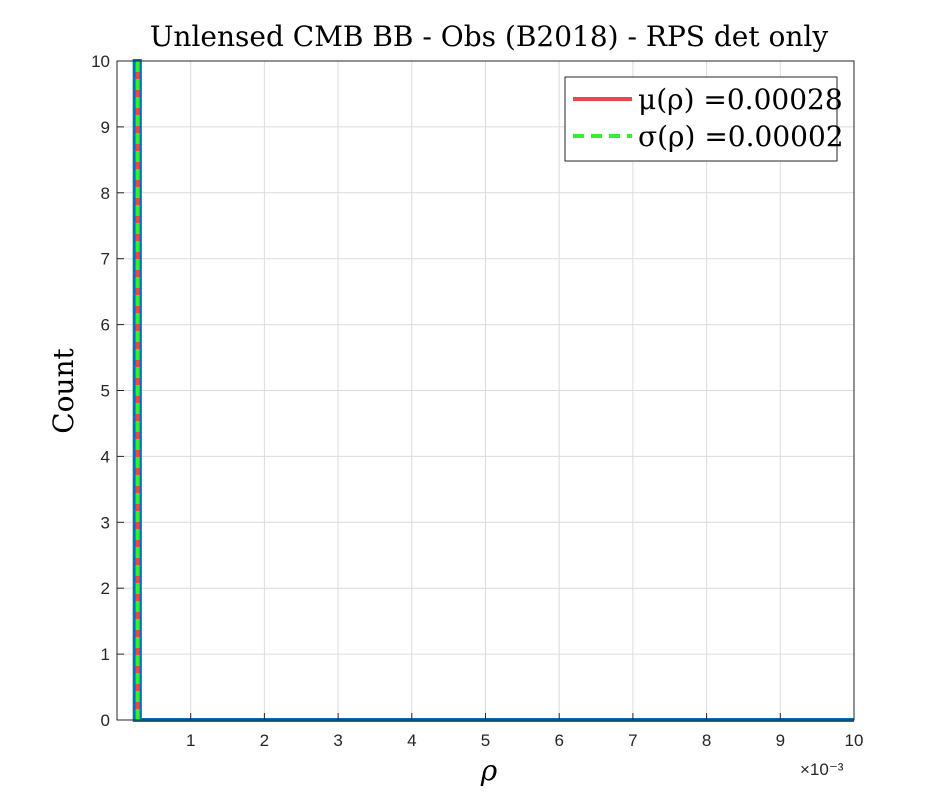 Image resolution: width=945 pixels, height=810 pixels. What do you see at coordinates (105, 193) in the screenshot?
I see `y-tick-label: 8` at bounding box center [105, 193].